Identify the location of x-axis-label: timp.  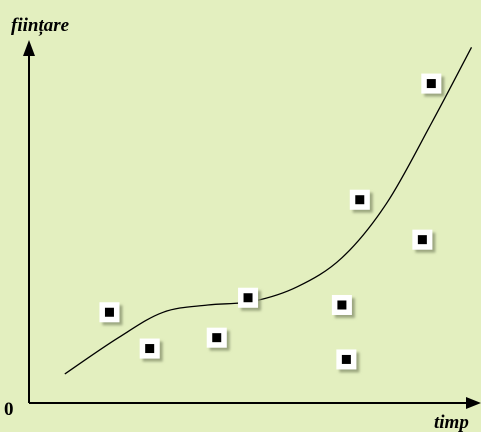
(451, 422).